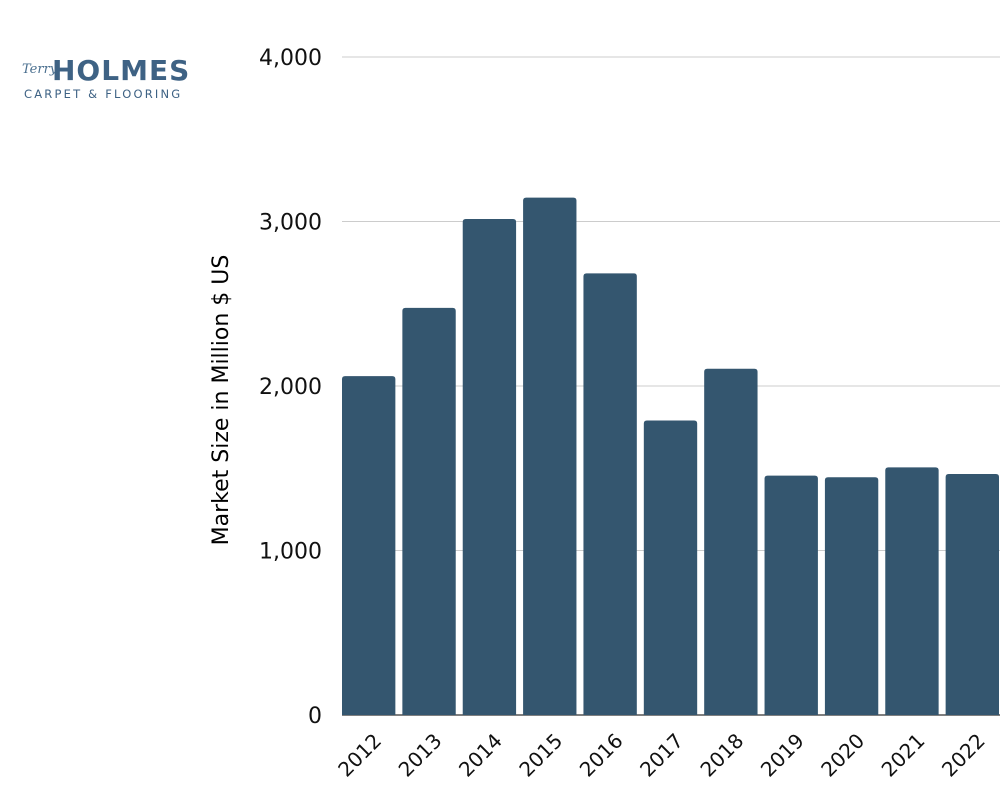 This screenshot has width=1000, height=800. Describe the element at coordinates (359, 755) in the screenshot. I see `x-tick-label: 2012` at that location.